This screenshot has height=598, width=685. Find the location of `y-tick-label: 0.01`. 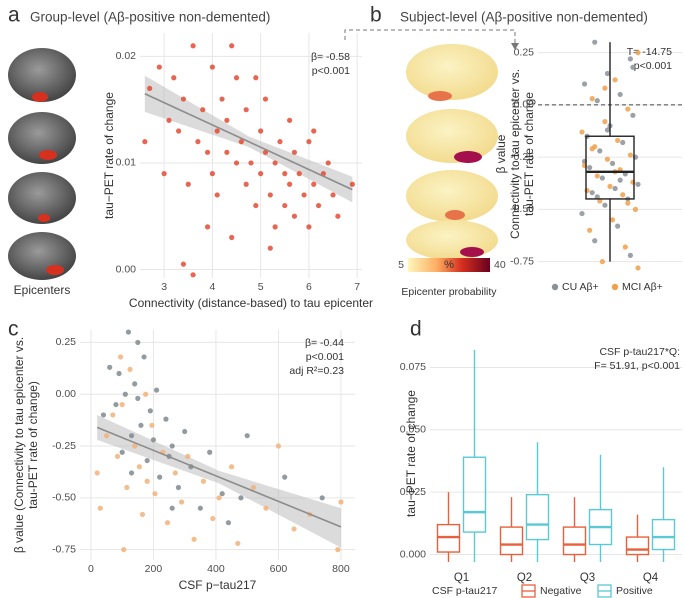

y-tick-label: 0.01 is located at coordinates (126, 163).